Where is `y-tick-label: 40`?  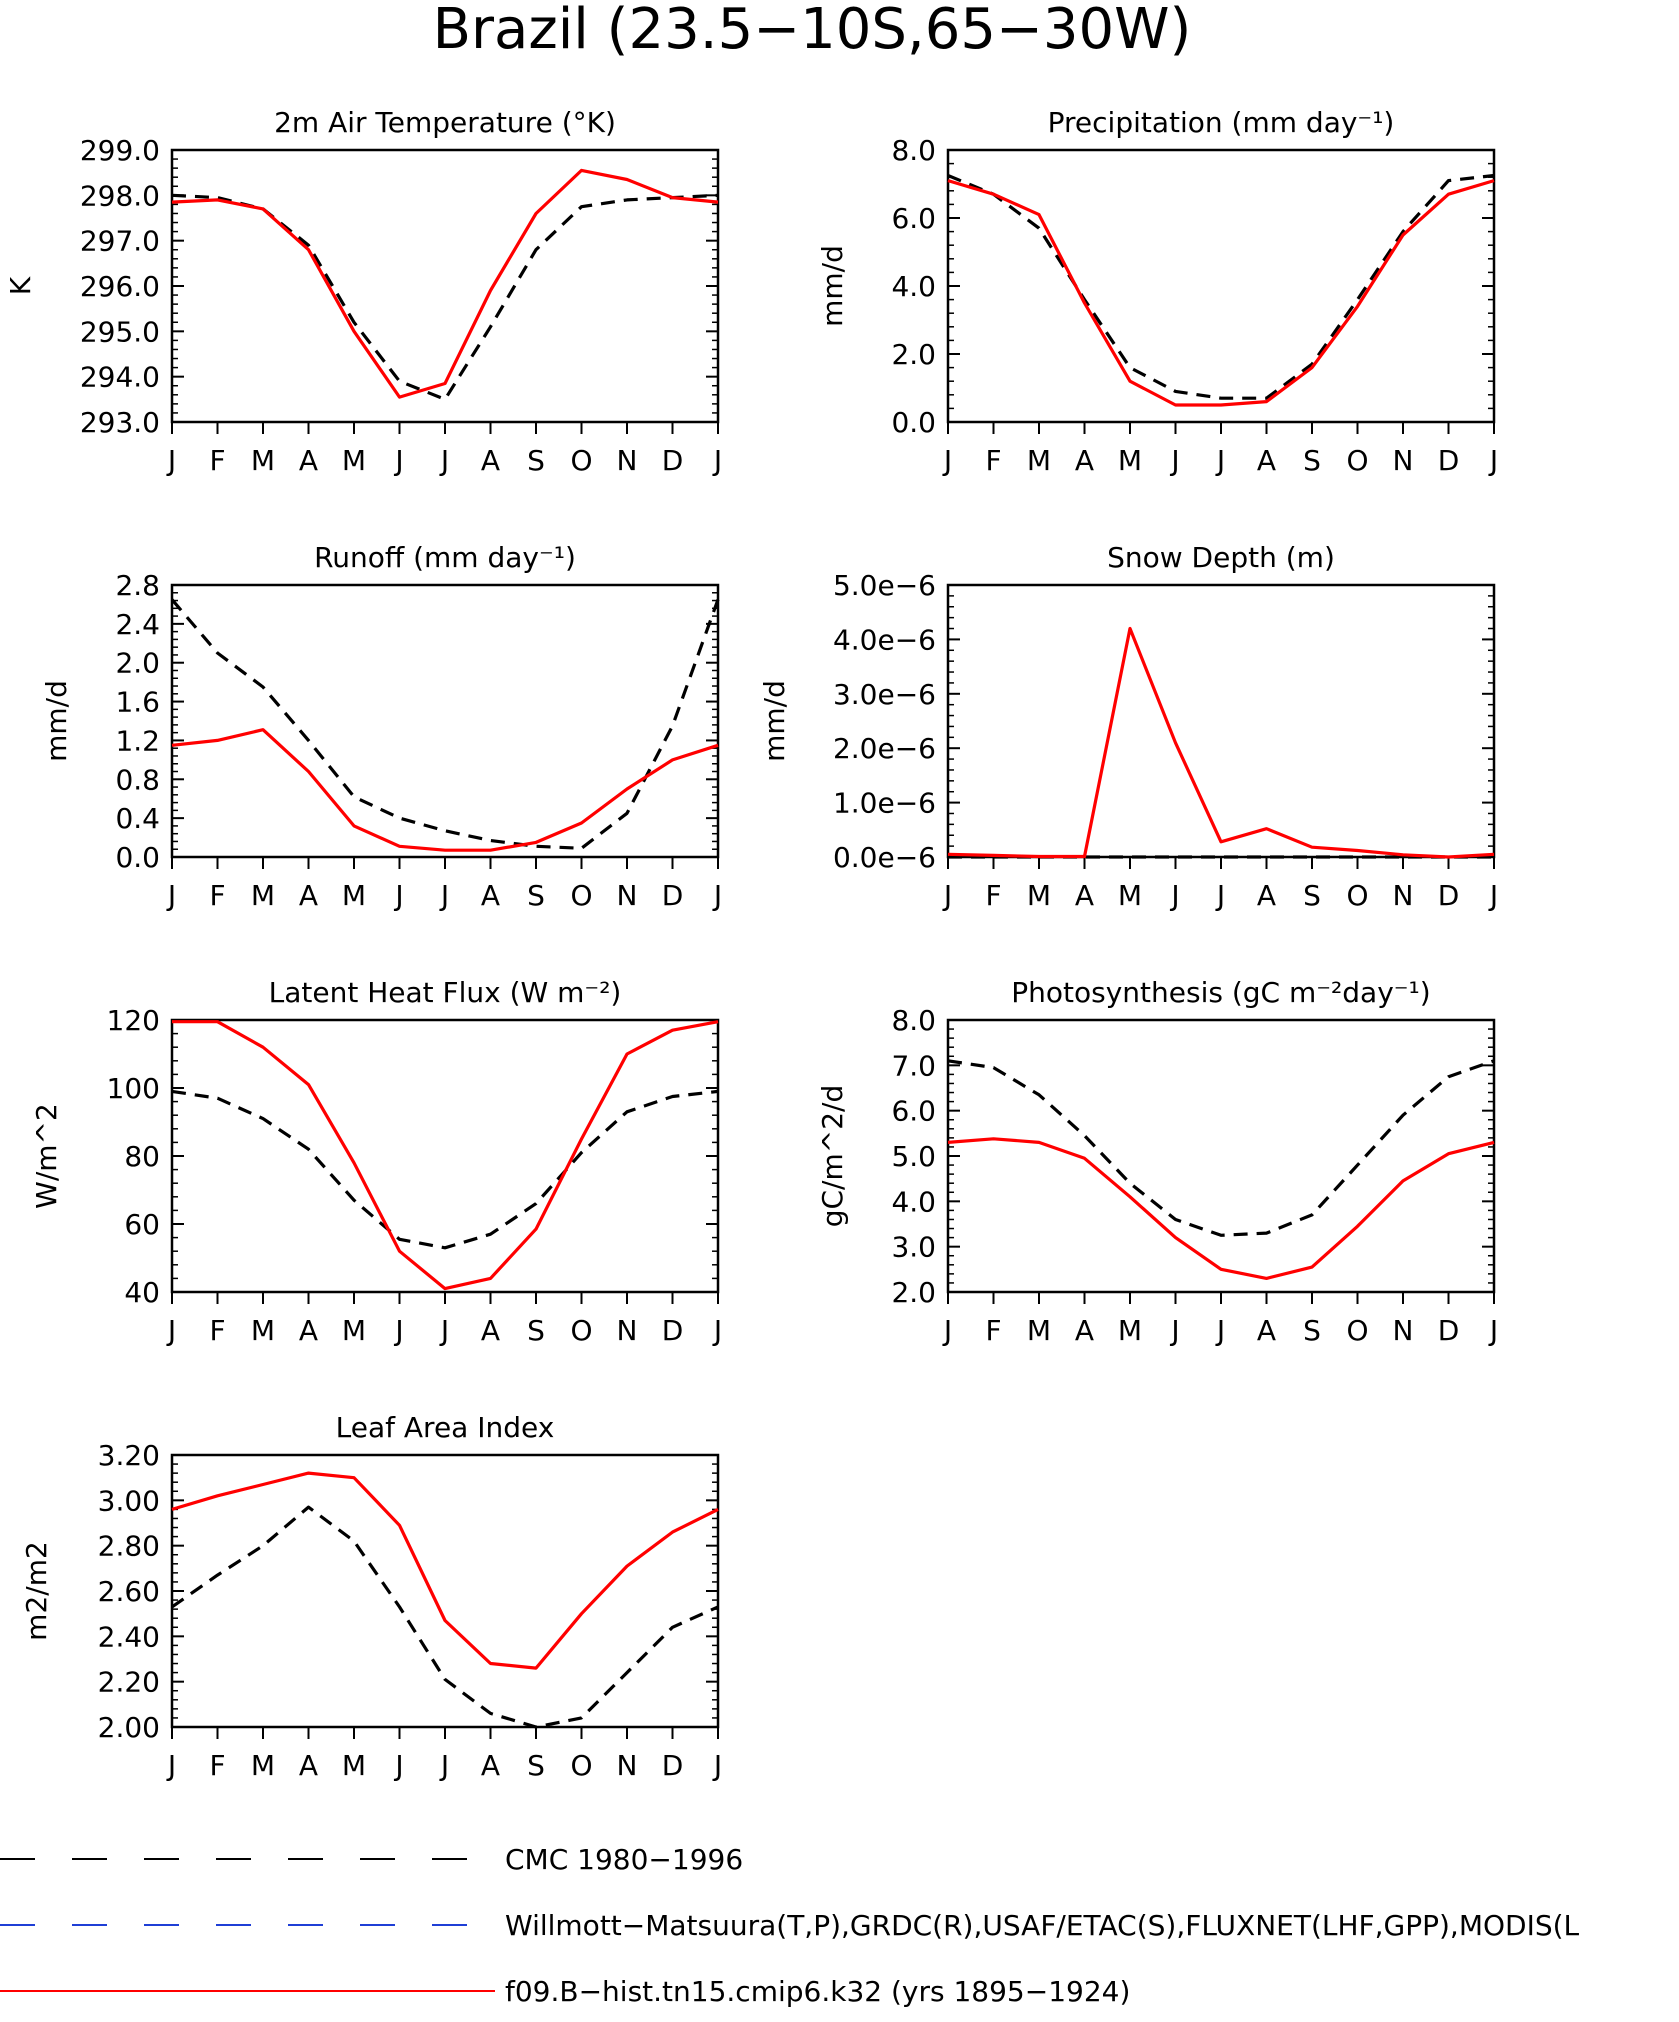 y-tick-label: 40 is located at coordinates (142, 1292).